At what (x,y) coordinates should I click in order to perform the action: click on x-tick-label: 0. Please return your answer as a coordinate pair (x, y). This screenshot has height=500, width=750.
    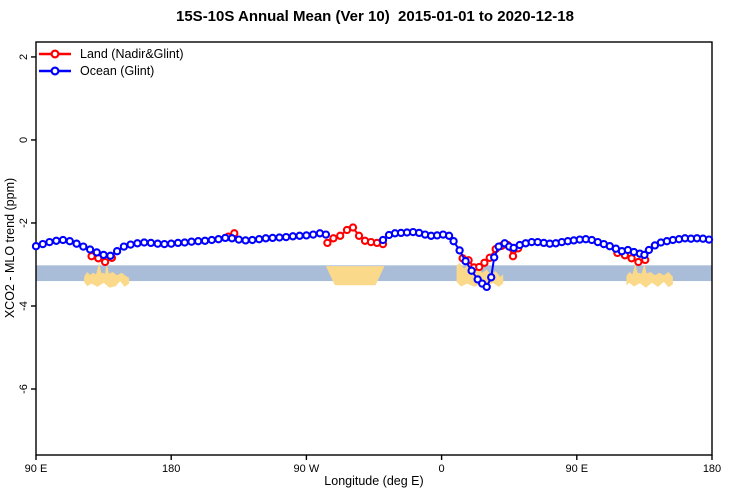
    Looking at the image, I should click on (442, 469).